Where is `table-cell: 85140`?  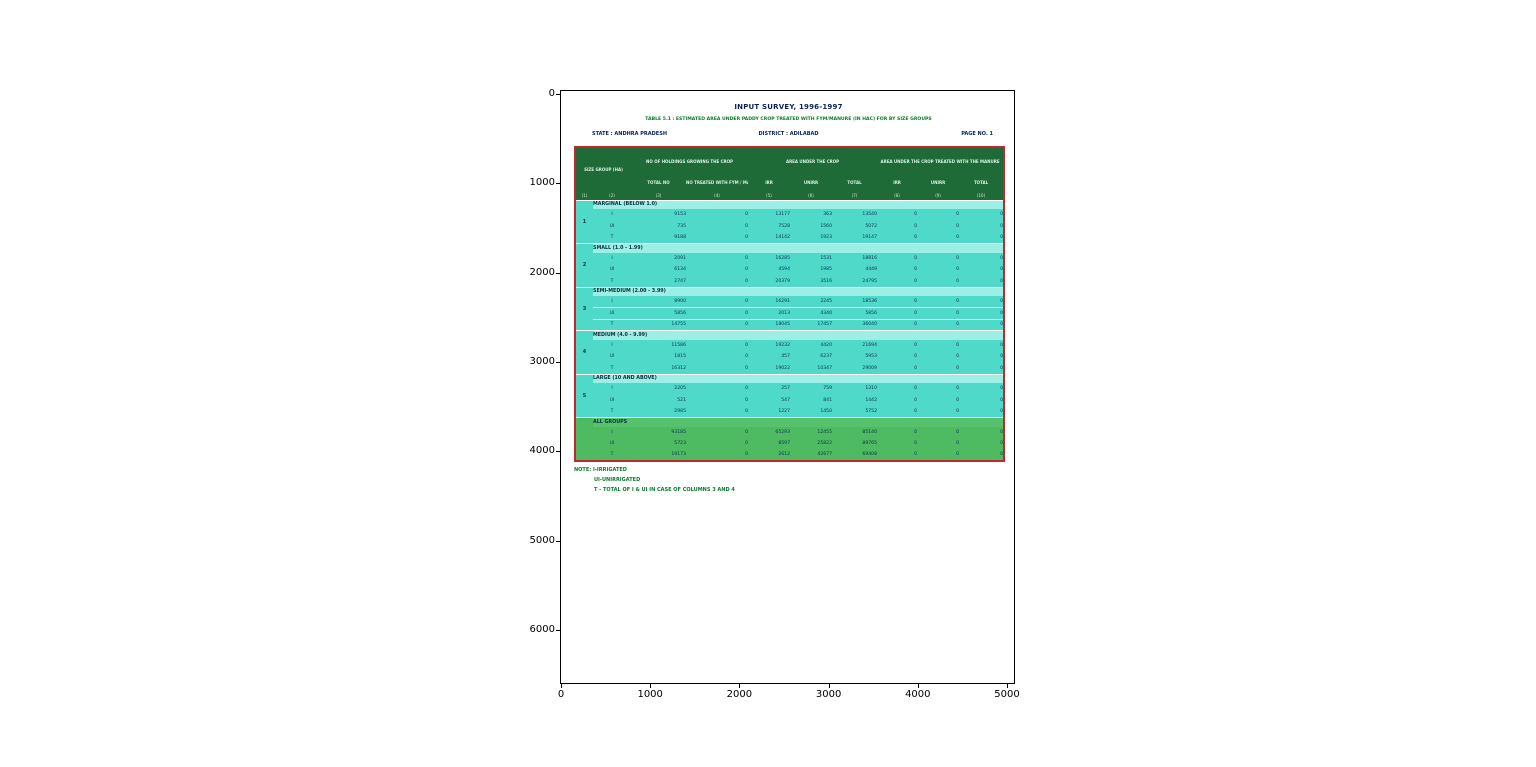
table-cell: 85140 is located at coordinates (855, 432).